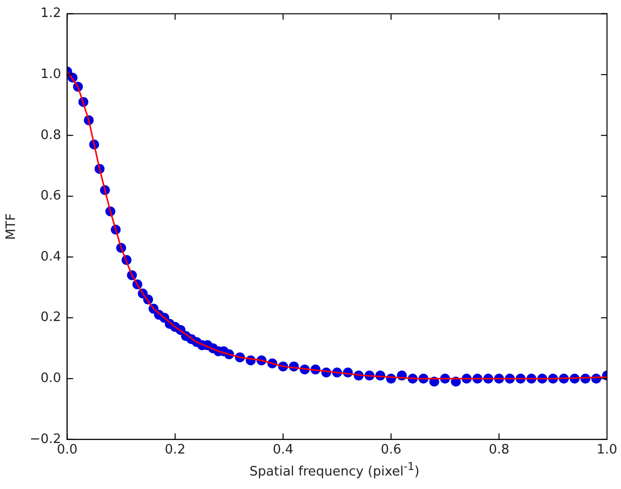  I want to click on y-tick-label: 1.2, so click(51, 14).